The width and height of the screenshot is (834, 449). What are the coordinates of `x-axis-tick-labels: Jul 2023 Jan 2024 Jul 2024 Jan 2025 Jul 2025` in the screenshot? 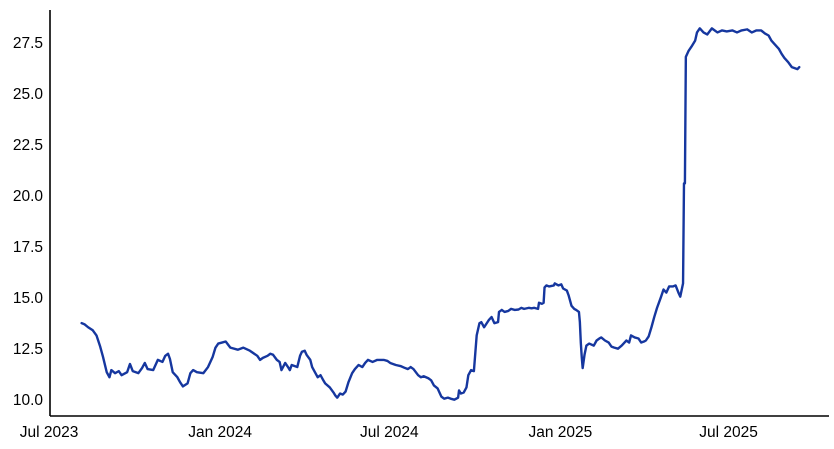 It's located at (389, 432).